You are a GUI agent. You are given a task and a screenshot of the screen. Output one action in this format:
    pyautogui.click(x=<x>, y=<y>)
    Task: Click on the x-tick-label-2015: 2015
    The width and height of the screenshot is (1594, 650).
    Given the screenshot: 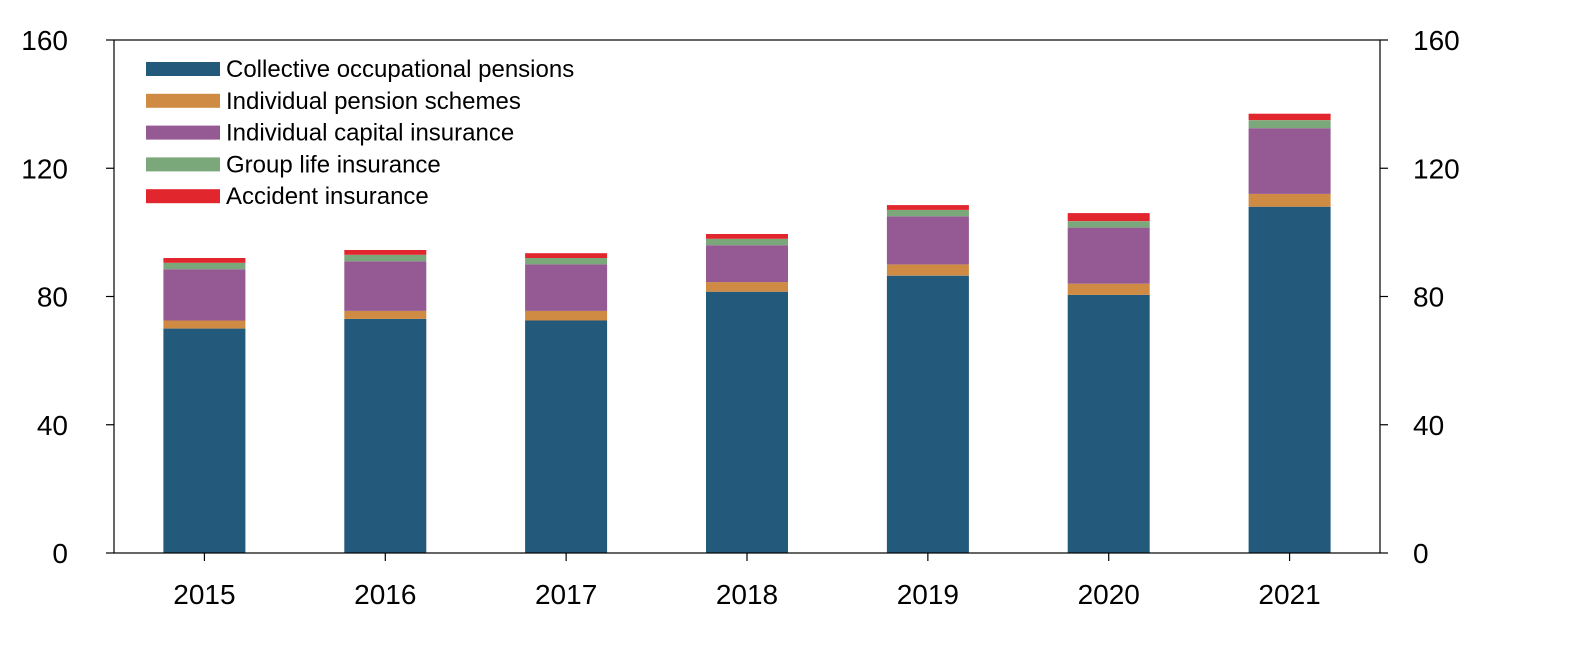 What is the action you would take?
    pyautogui.click(x=204, y=594)
    